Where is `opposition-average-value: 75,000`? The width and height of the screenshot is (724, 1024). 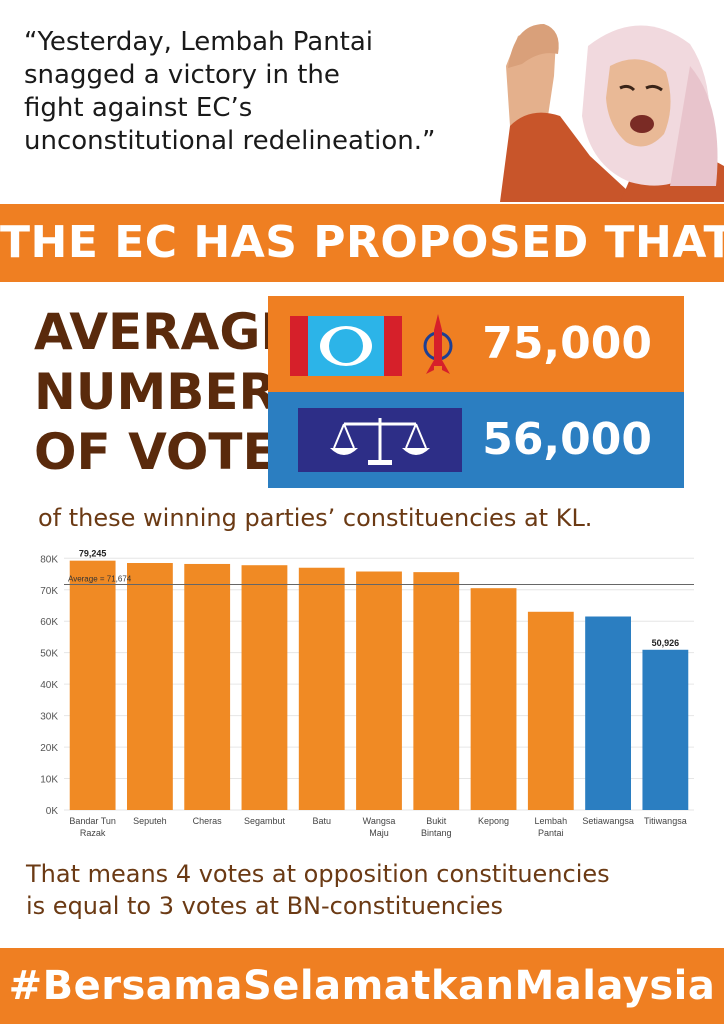 opposition-average-value: 75,000 is located at coordinates (567, 343).